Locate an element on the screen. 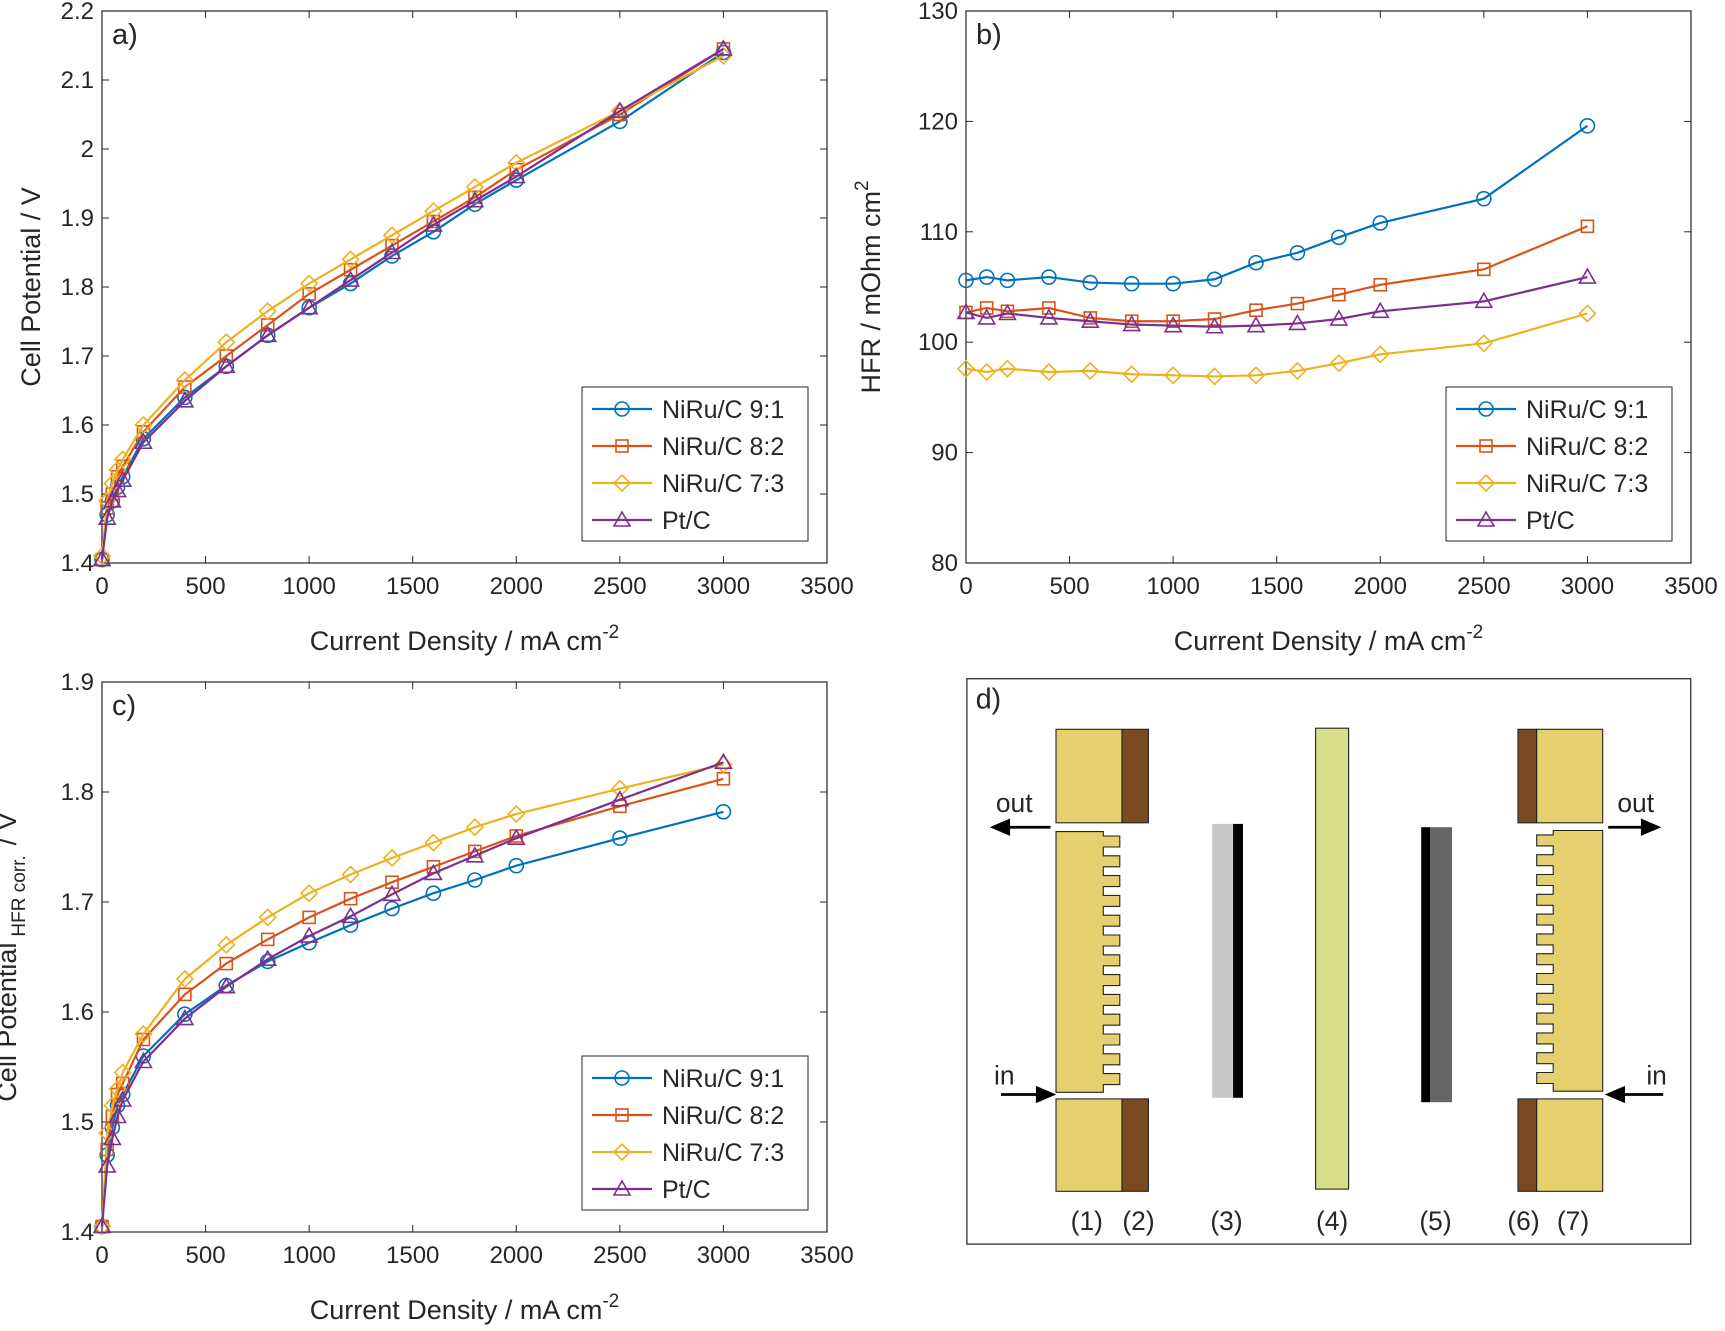 The image size is (1725, 1331). y-axis-label: Cell Potential HFR corr. / V is located at coordinates (15, 956).